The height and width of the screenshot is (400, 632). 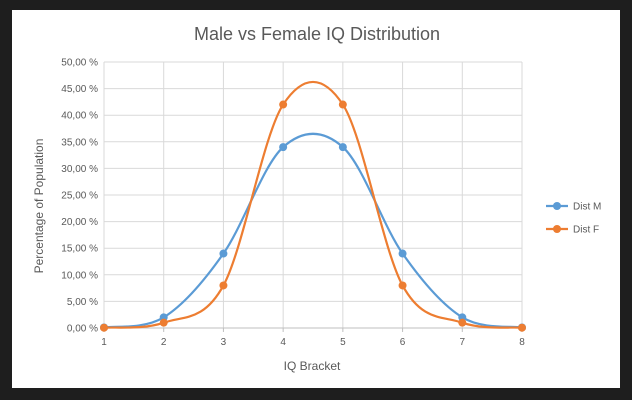 I want to click on y-tick-label: 15,00 %, so click(x=79, y=249).